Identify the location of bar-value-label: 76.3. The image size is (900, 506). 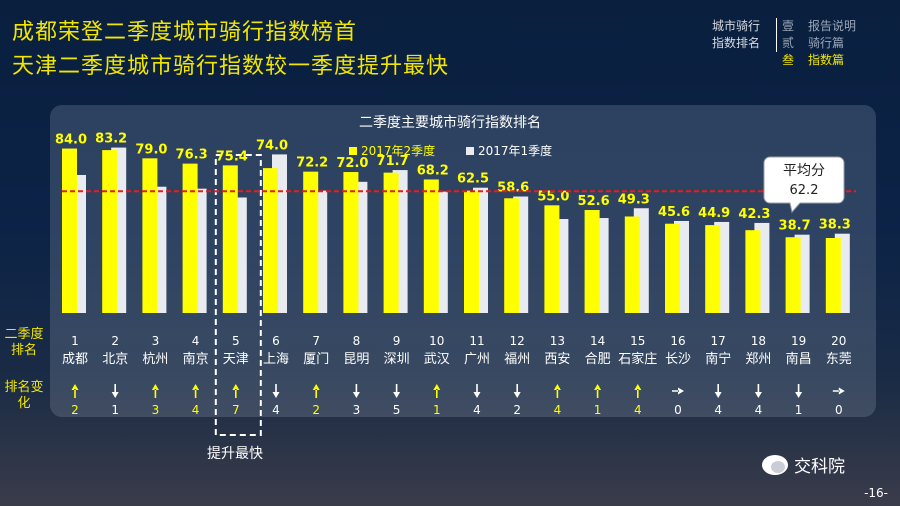
(192, 155).